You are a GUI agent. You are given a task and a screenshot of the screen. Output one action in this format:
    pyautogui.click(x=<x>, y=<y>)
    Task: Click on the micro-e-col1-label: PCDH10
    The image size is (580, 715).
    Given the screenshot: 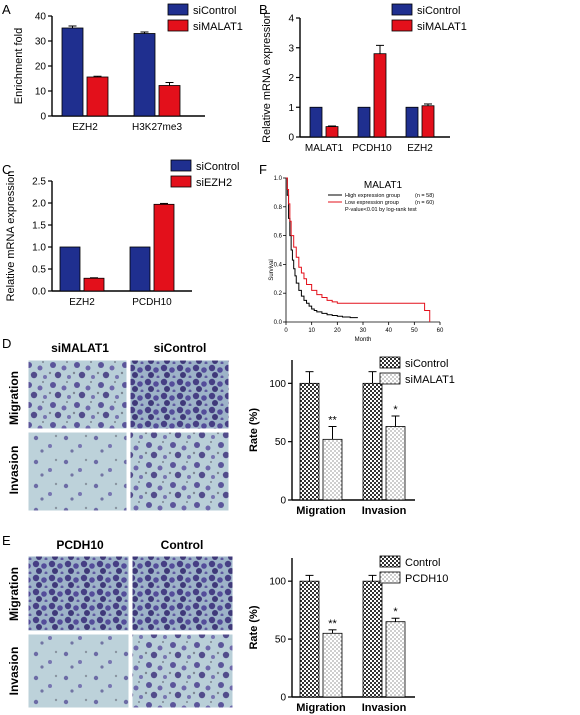 What is the action you would take?
    pyautogui.click(x=80, y=545)
    